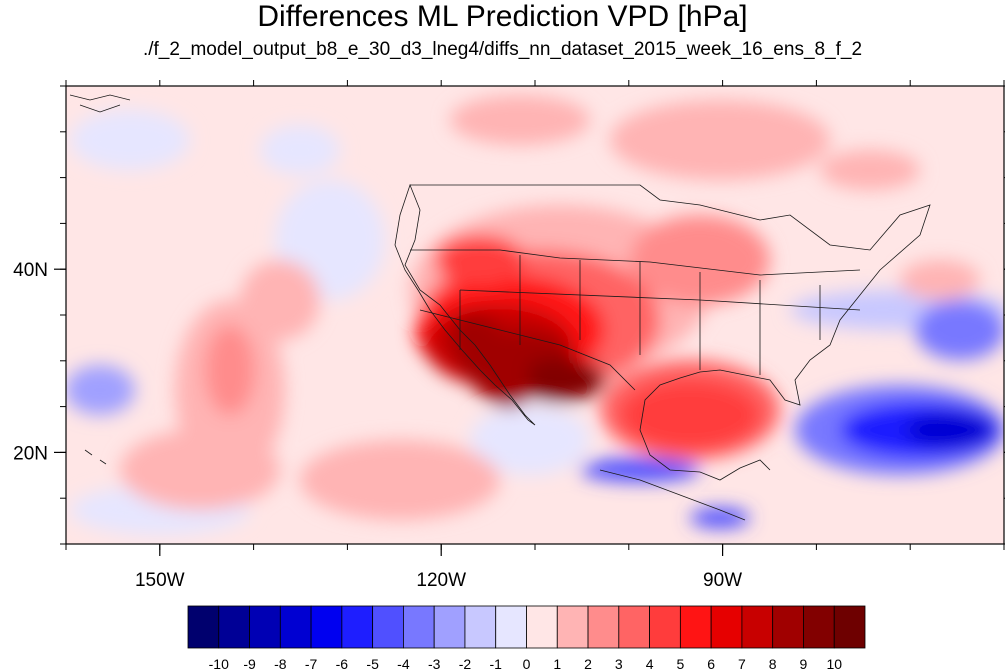 The height and width of the screenshot is (672, 1005). Describe the element at coordinates (342, 664) in the screenshot. I see `colorbar-label: -6` at that location.